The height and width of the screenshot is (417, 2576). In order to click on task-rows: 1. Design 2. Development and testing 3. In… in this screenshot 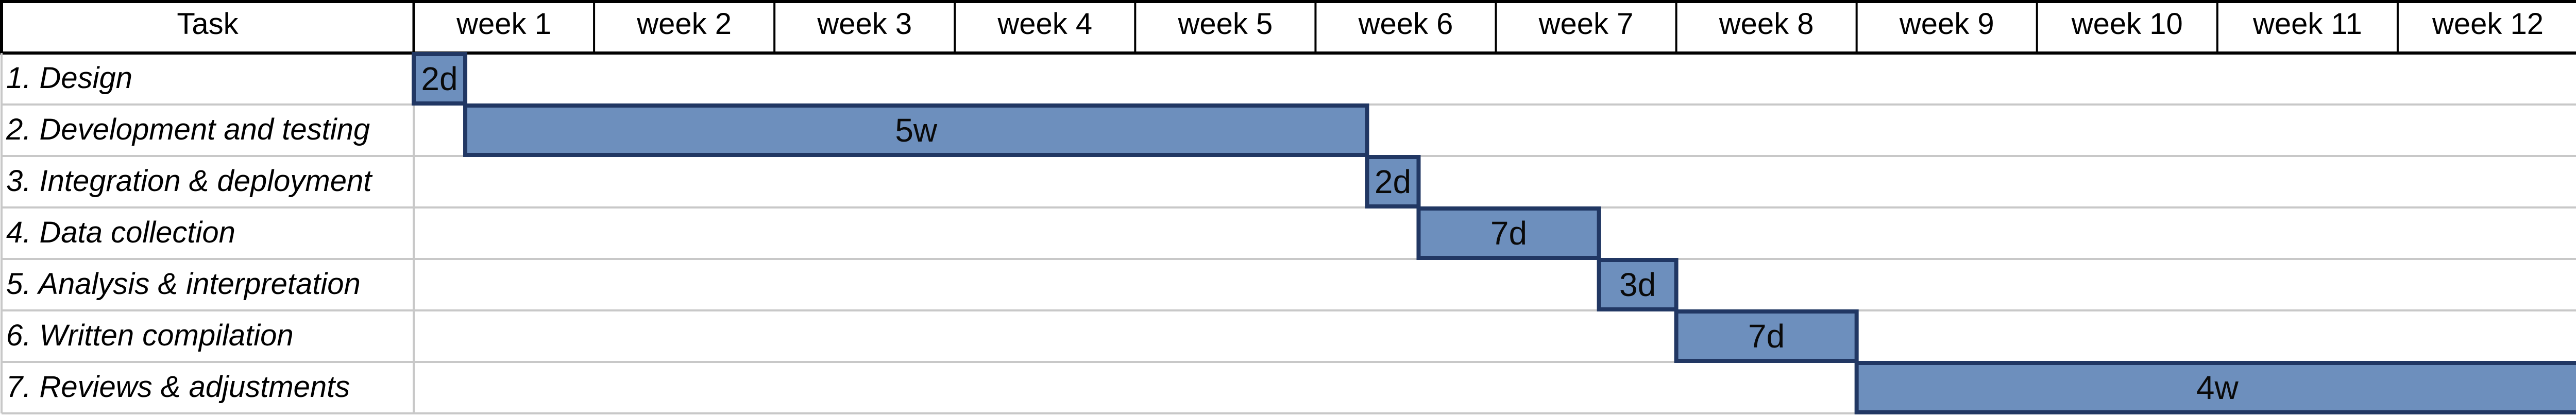, I will do `click(189, 232)`.